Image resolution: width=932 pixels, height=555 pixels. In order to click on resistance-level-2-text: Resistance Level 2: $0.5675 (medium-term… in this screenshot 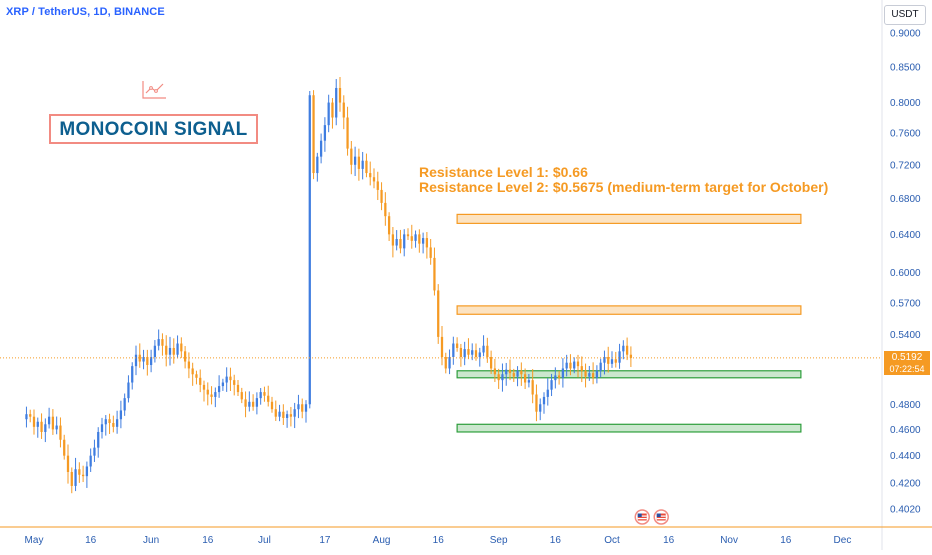, I will do `click(624, 187)`.